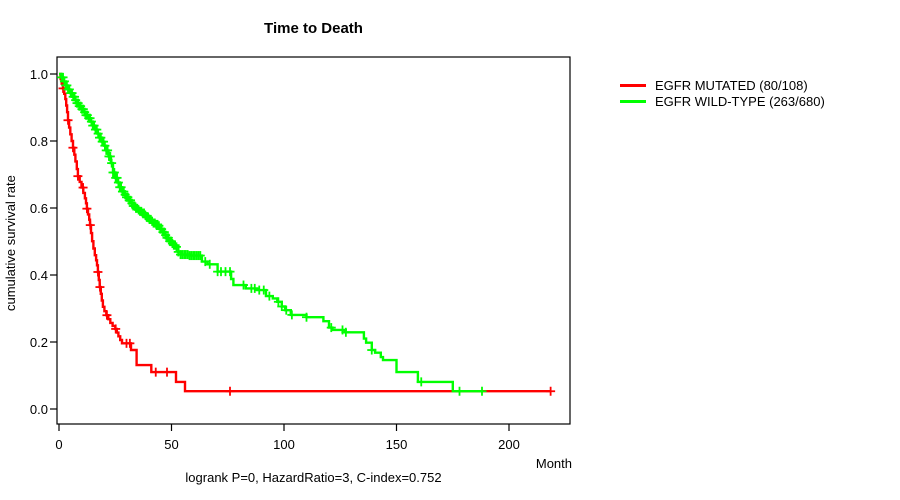  I want to click on x-tick-label: 150, so click(396, 444).